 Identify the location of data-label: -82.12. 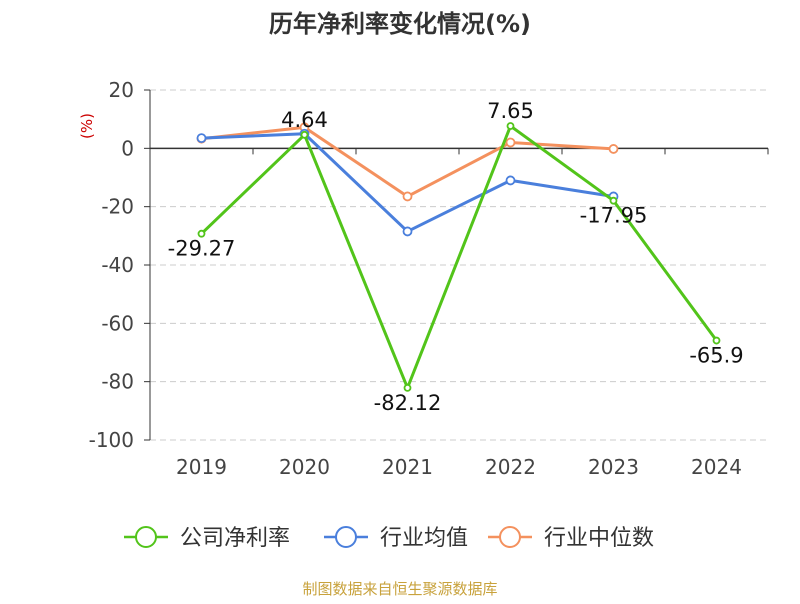
(408, 403).